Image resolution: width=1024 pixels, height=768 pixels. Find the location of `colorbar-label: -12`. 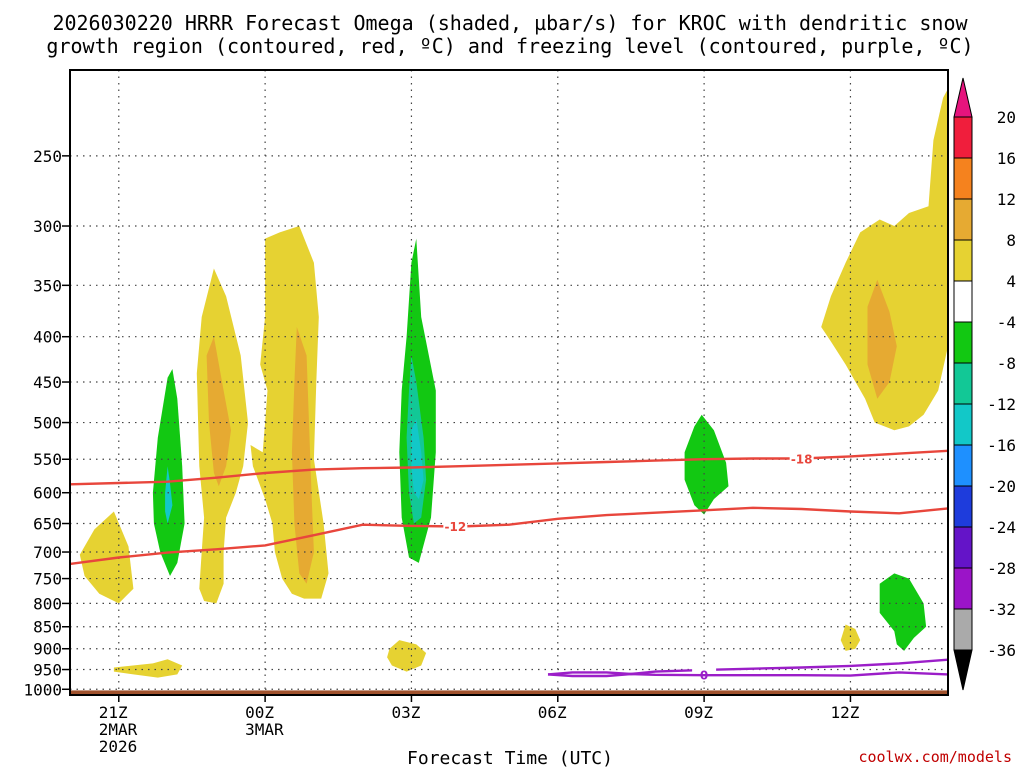

colorbar-label: -12 is located at coordinates (1001, 404).